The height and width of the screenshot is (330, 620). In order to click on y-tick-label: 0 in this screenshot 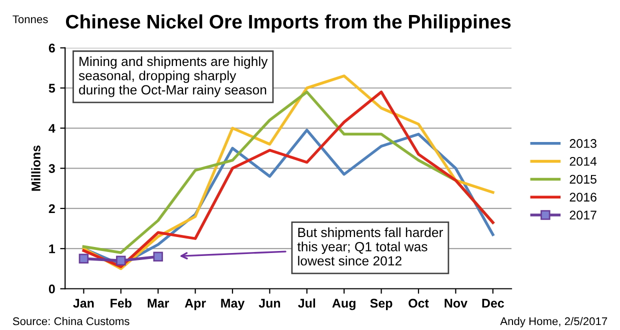, I will do `click(51, 289)`.